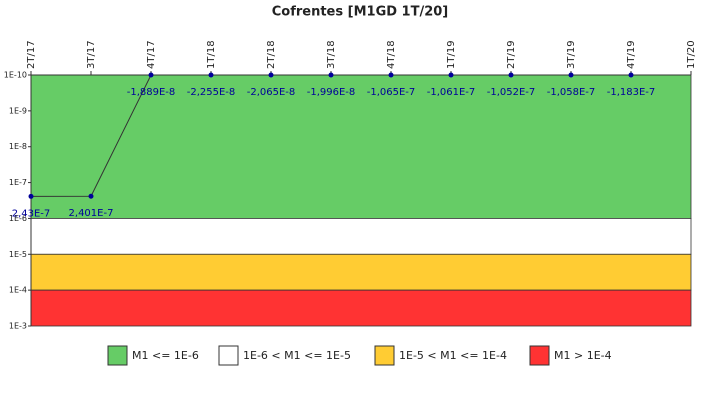 Image resolution: width=720 pixels, height=404 pixels. I want to click on x-tick-label: 1T/19, so click(451, 54).